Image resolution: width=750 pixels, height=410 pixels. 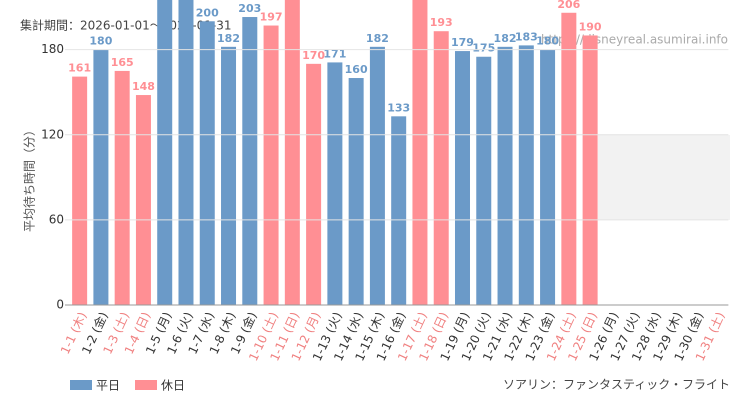 What do you see at coordinates (56, 219) in the screenshot?
I see `y-tick-label: 60` at bounding box center [56, 219].